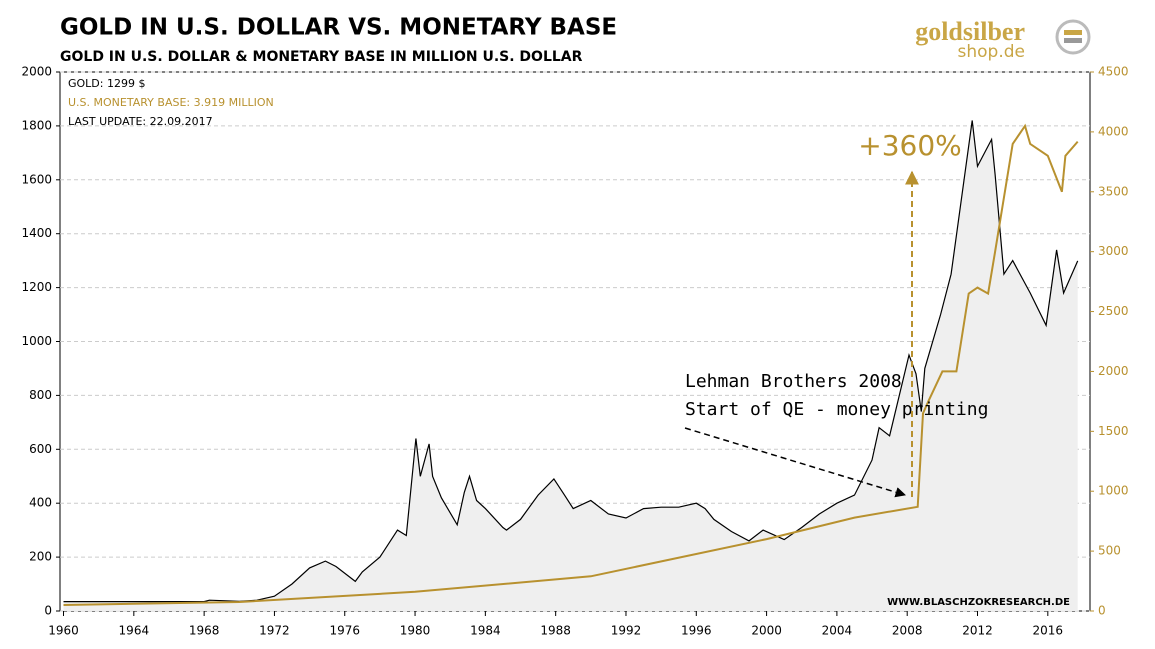  What do you see at coordinates (1113, 191) in the screenshot?
I see `y2-tick-label: 3500` at bounding box center [1113, 191].